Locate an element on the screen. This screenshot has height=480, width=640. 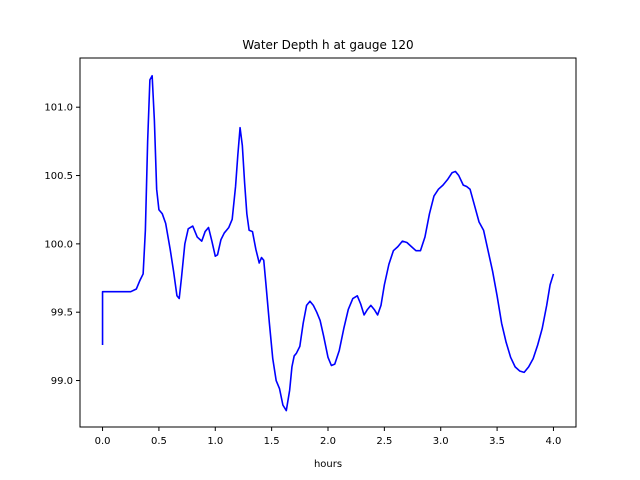
y-tick-label: 99.0 is located at coordinates (62, 381).